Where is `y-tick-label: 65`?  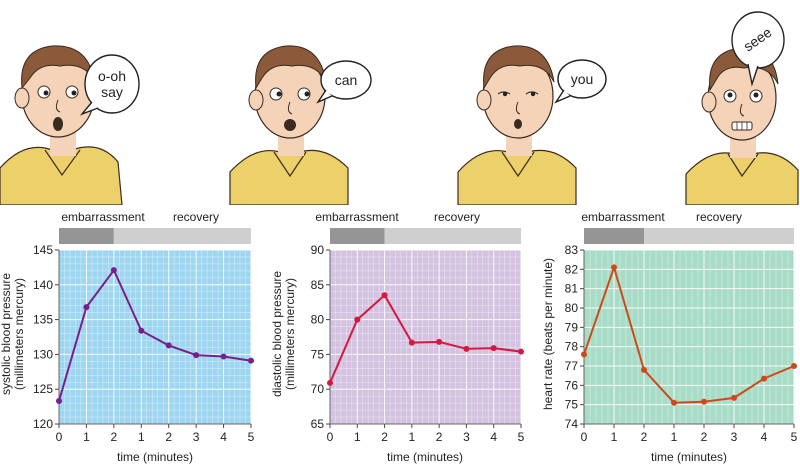 y-tick-label: 65 is located at coordinates (318, 424).